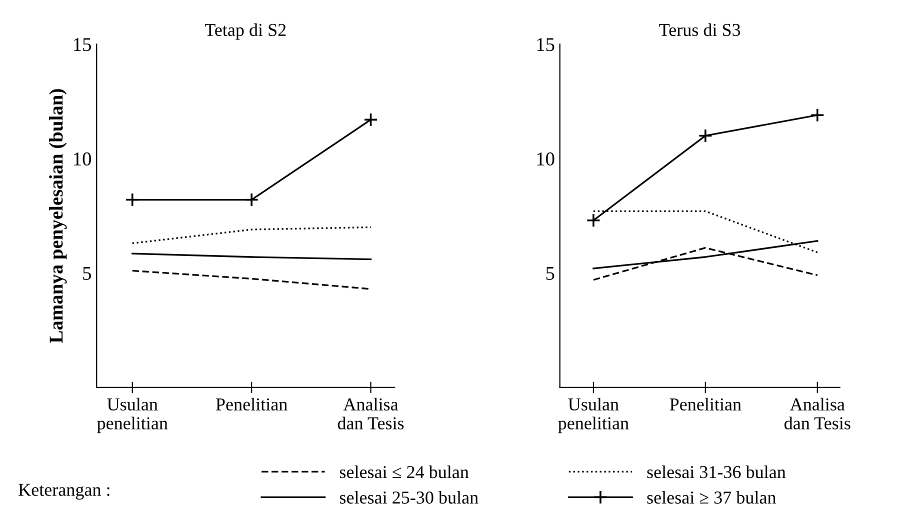  What do you see at coordinates (245, 31) in the screenshot?
I see `chart-title: Tetap di S2` at bounding box center [245, 31].